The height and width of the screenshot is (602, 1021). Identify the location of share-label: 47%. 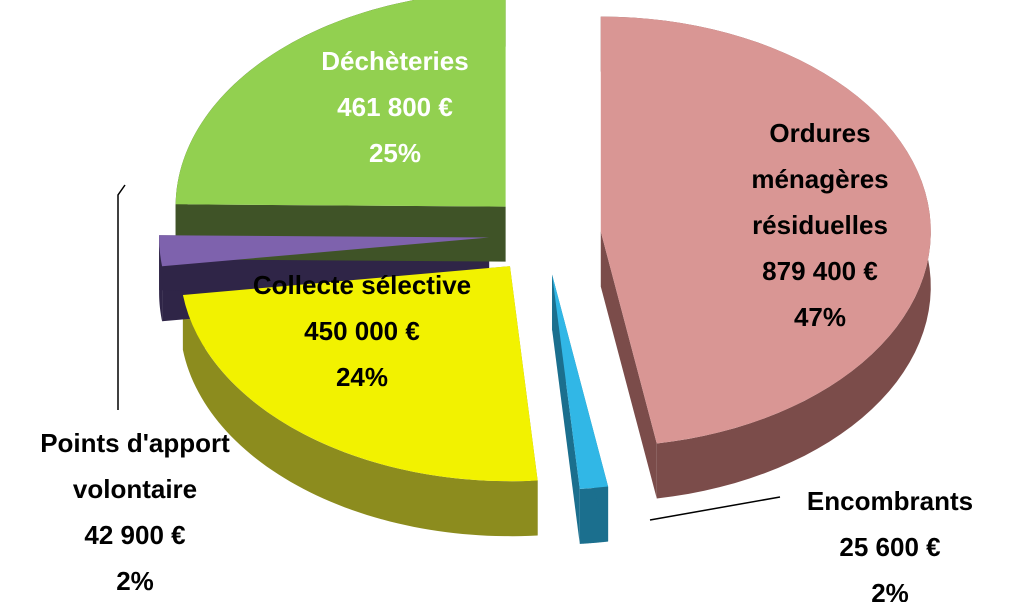
(820, 317).